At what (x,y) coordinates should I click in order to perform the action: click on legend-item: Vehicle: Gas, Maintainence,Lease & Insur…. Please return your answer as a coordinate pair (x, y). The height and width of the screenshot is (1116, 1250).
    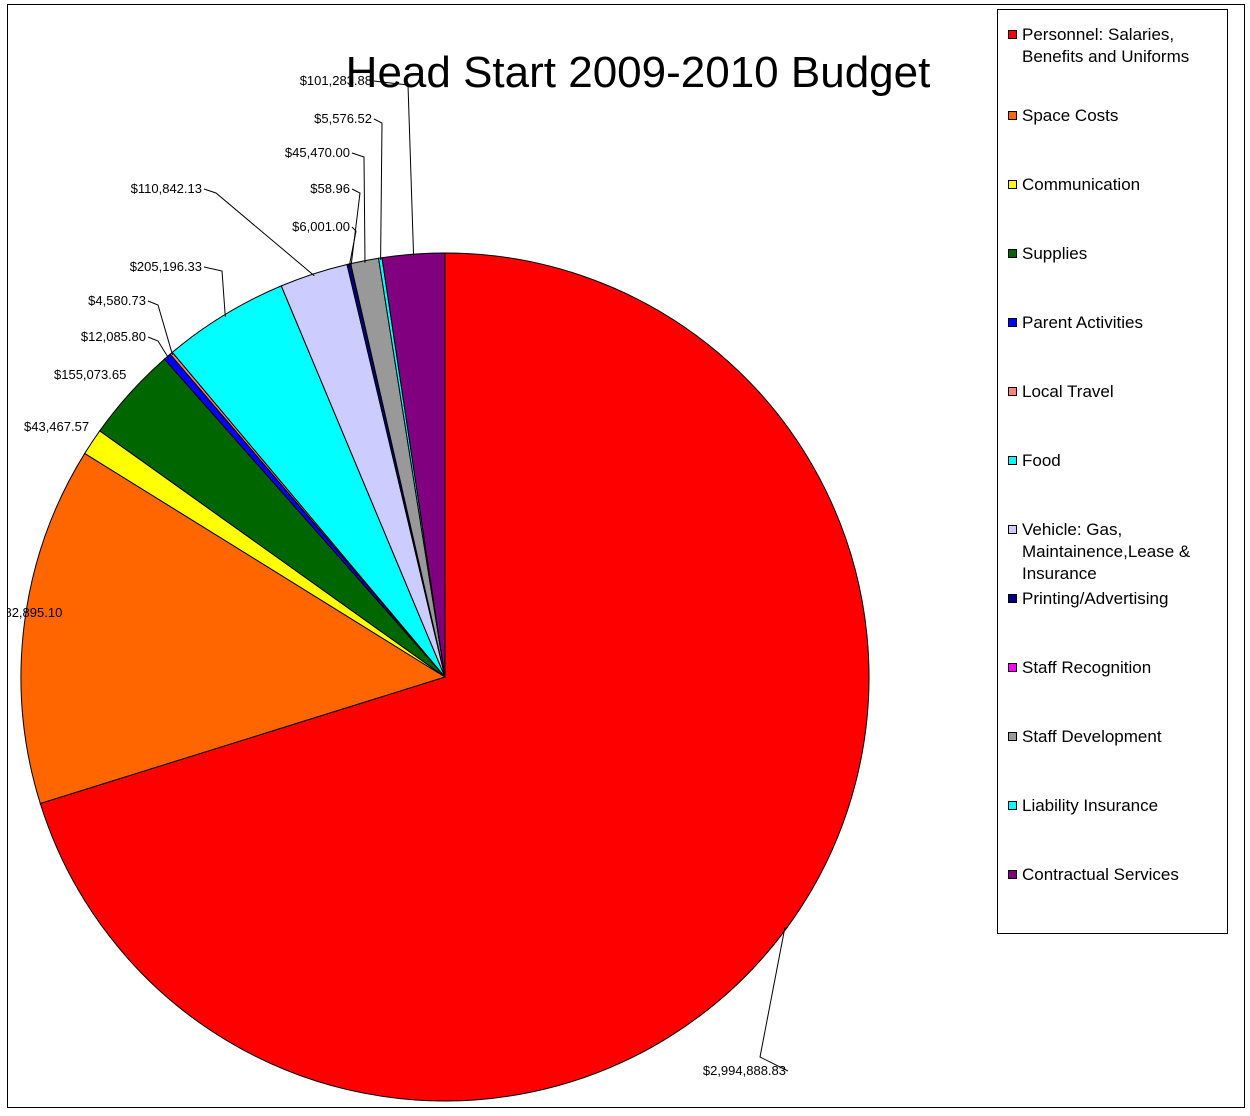
    Looking at the image, I should click on (1115, 552).